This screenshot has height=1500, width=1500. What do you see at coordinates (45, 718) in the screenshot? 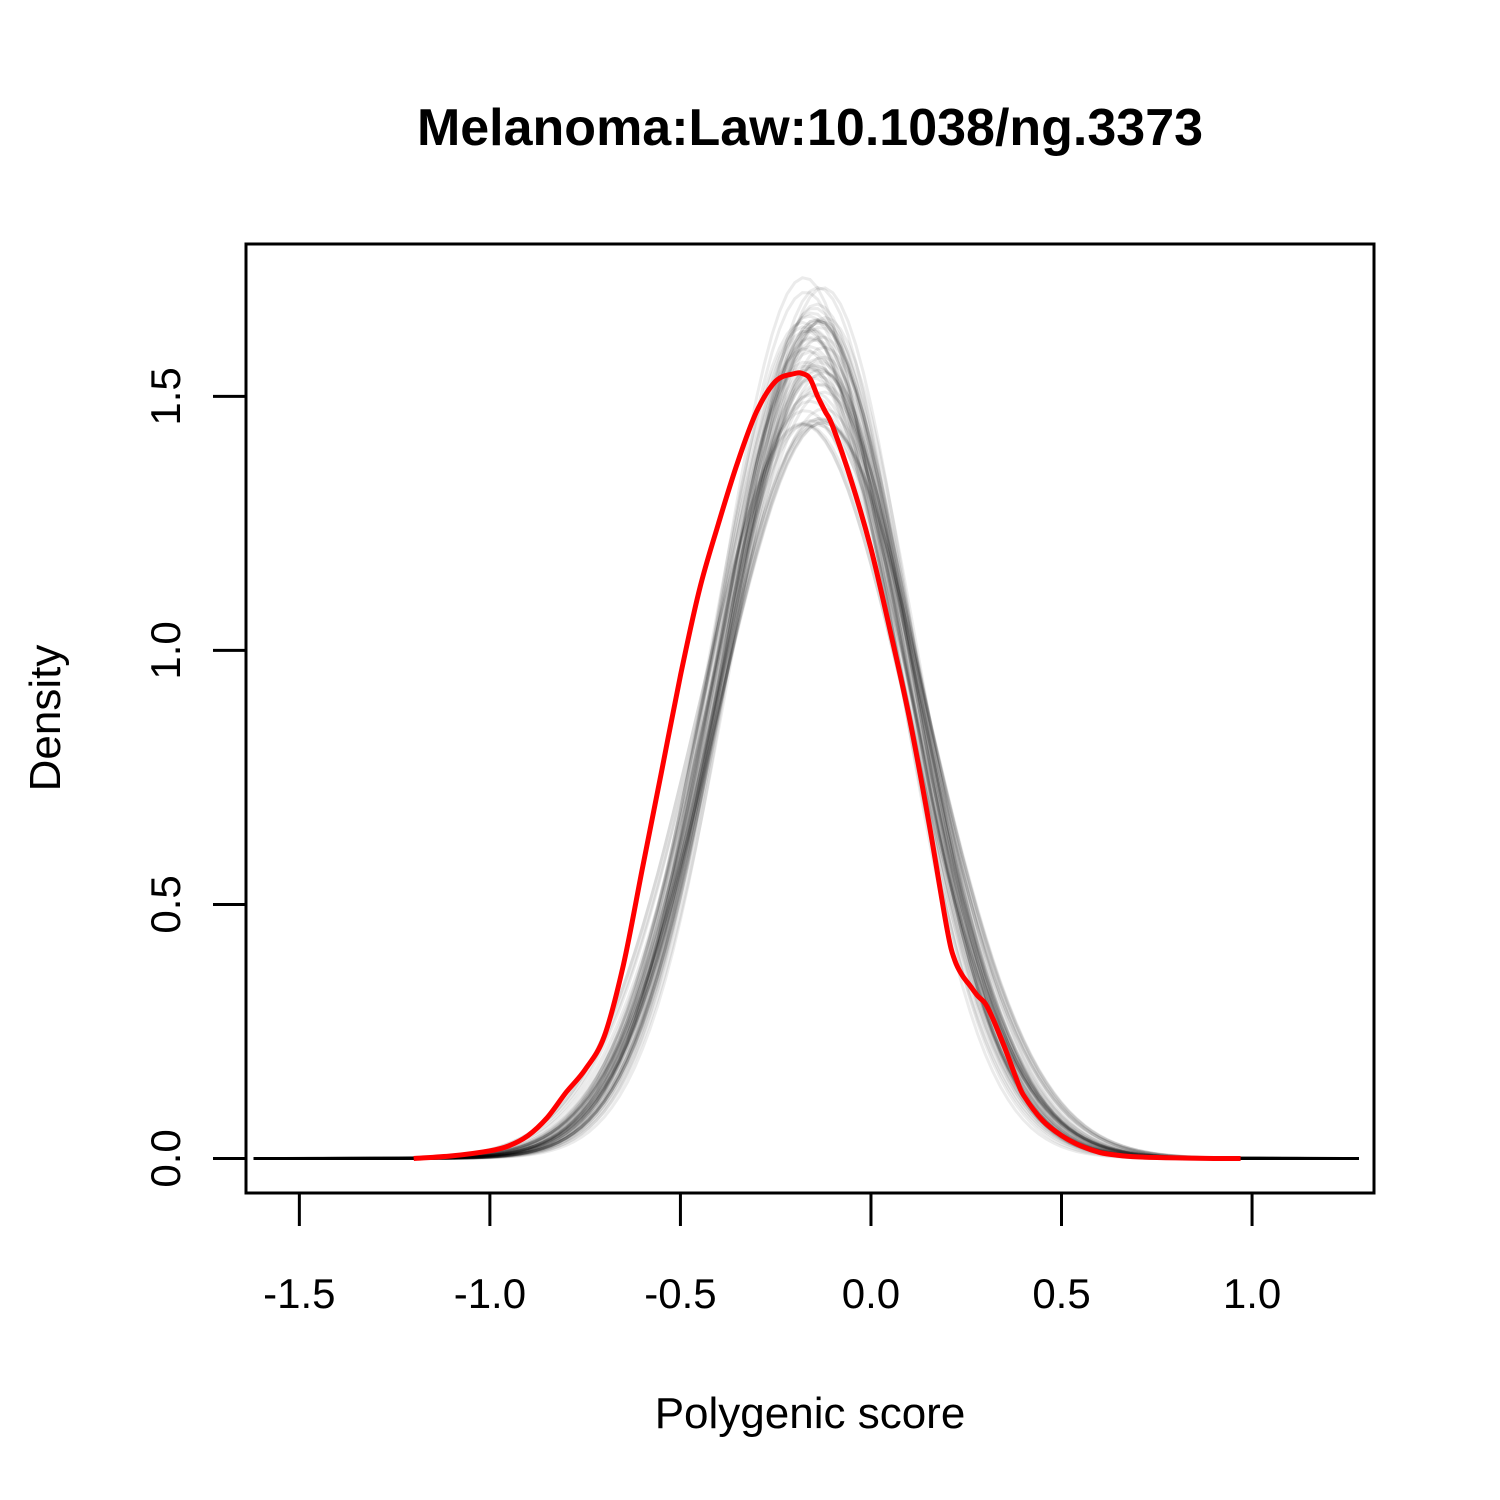
I see `y-axis-label: Density` at bounding box center [45, 718].